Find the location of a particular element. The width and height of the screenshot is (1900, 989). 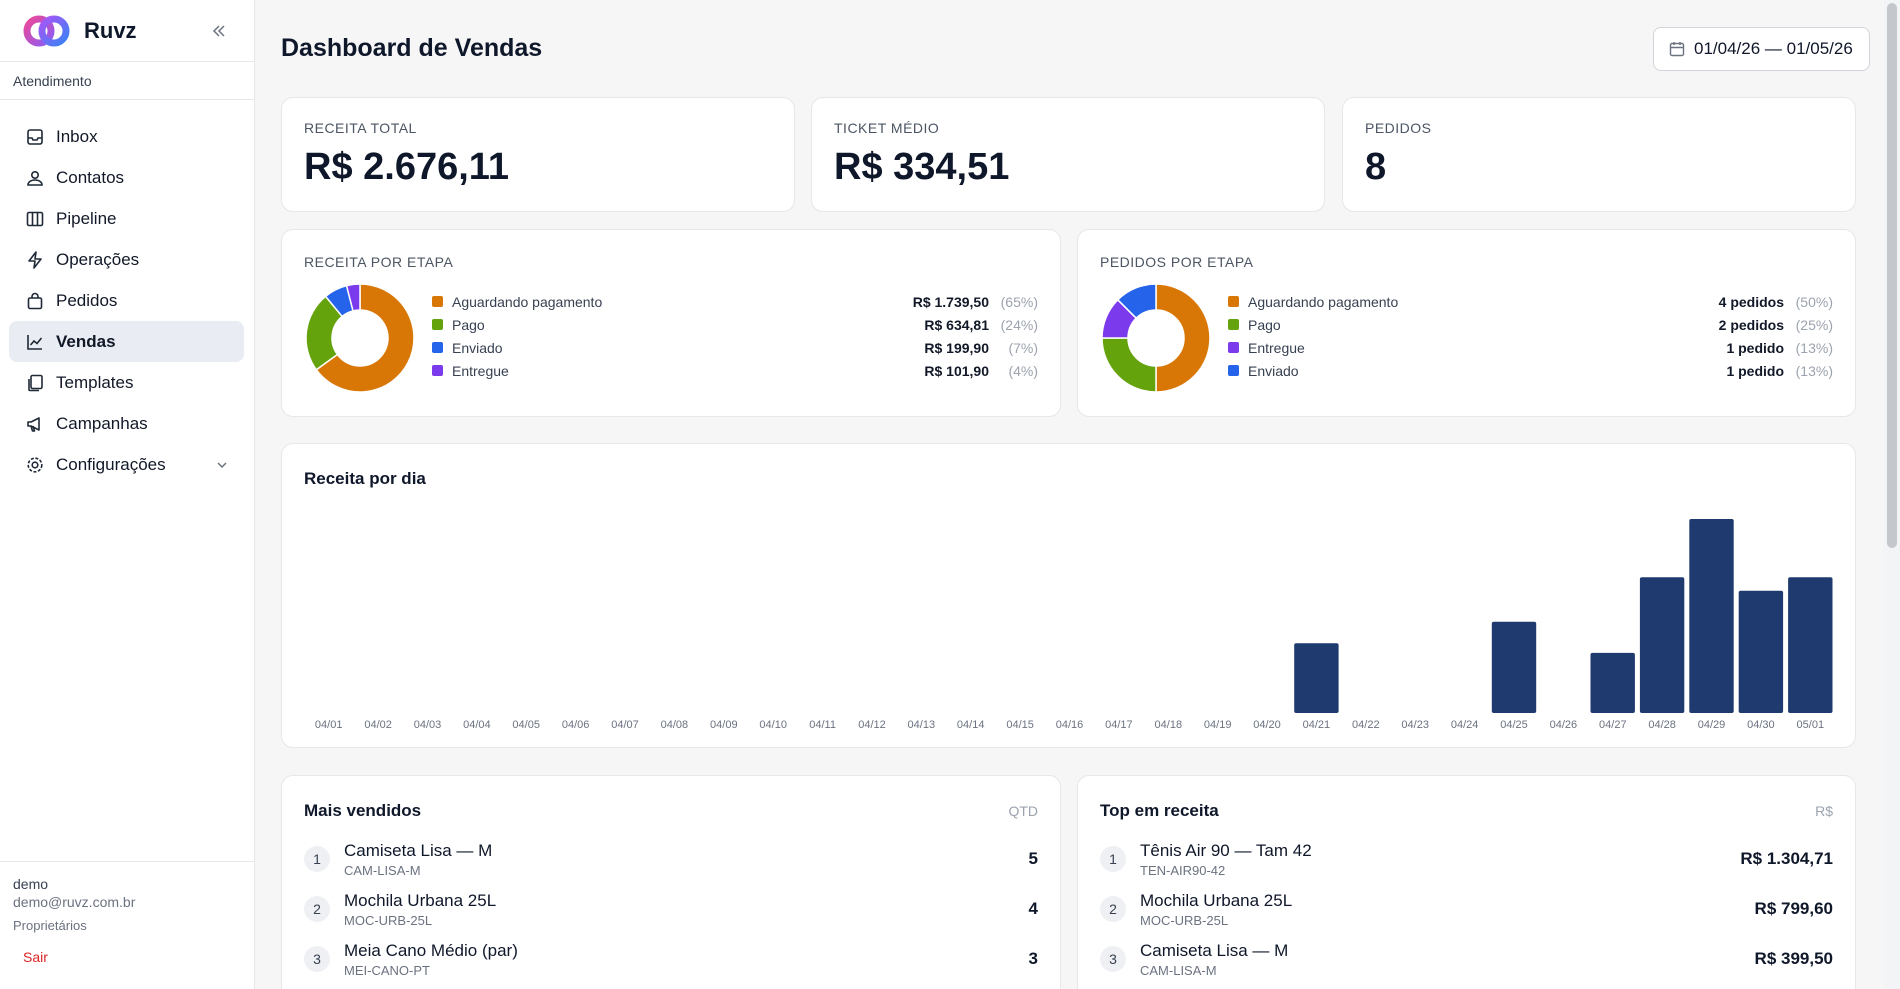

app-name: Ruvz is located at coordinates (110, 30).